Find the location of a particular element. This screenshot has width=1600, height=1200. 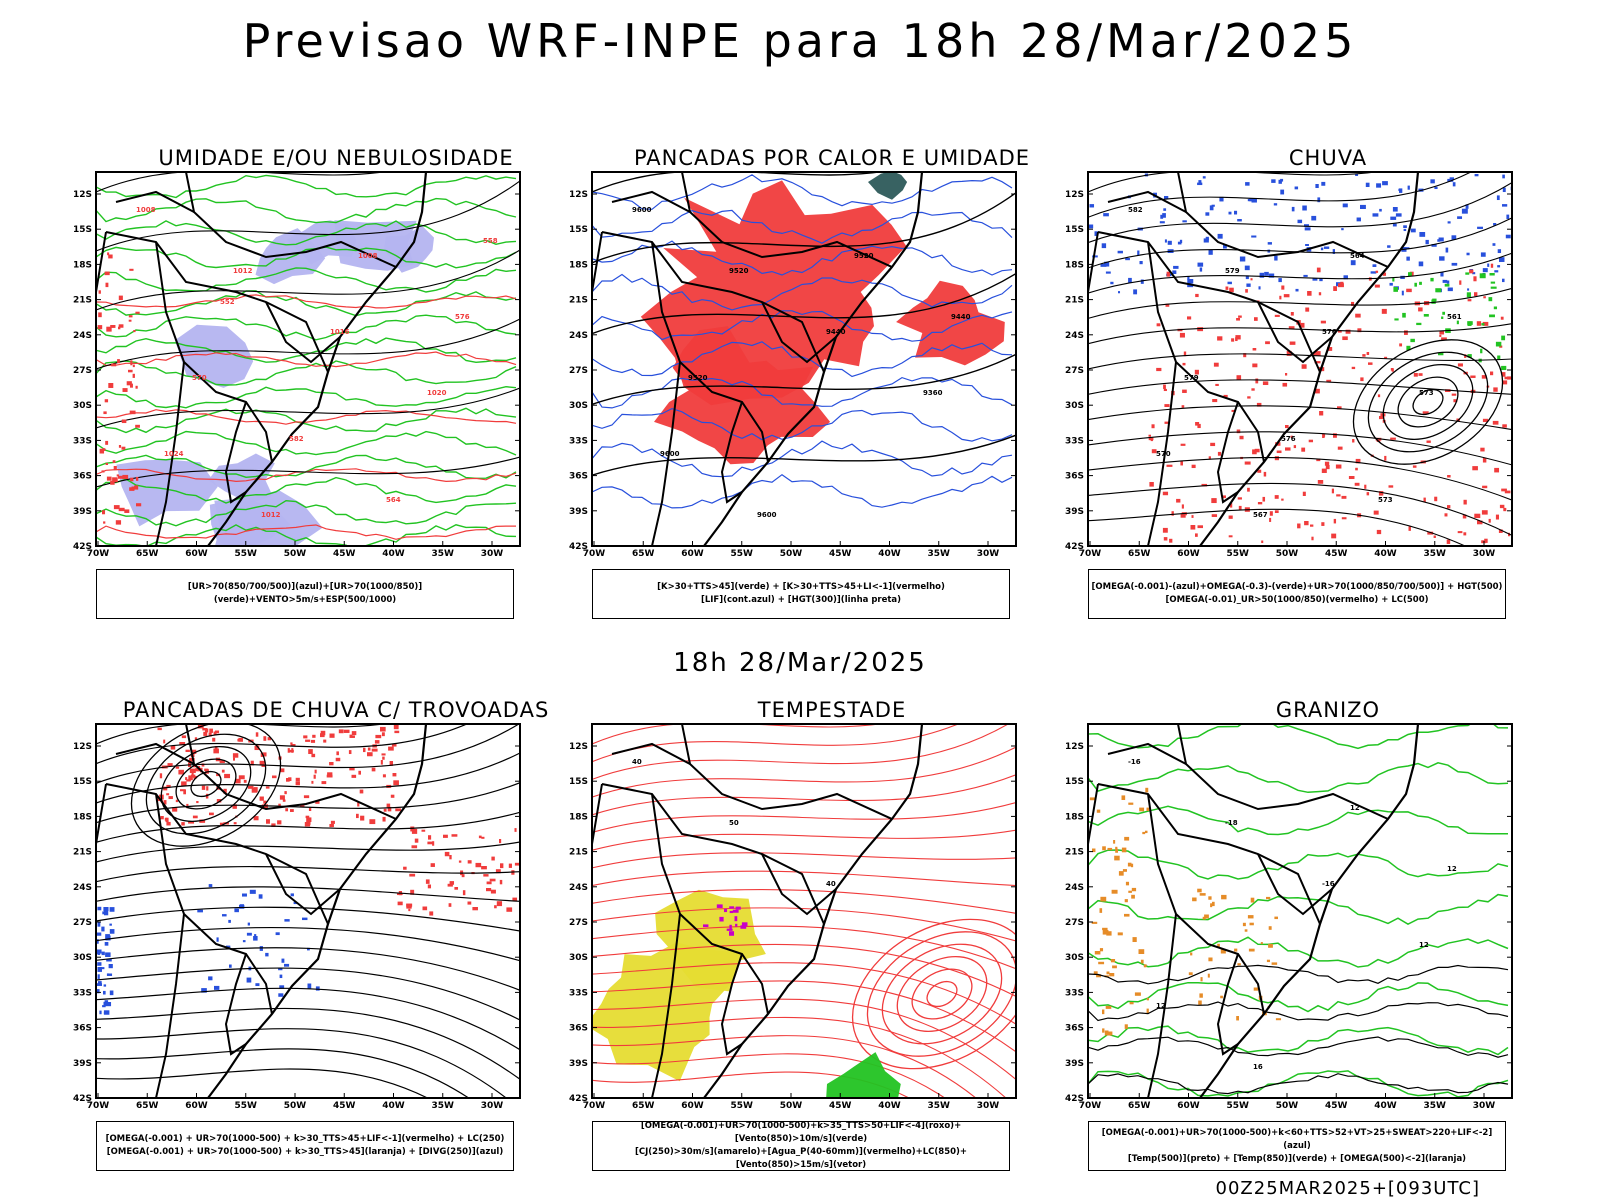

contour-label: 12 is located at coordinates (1161, 1006).